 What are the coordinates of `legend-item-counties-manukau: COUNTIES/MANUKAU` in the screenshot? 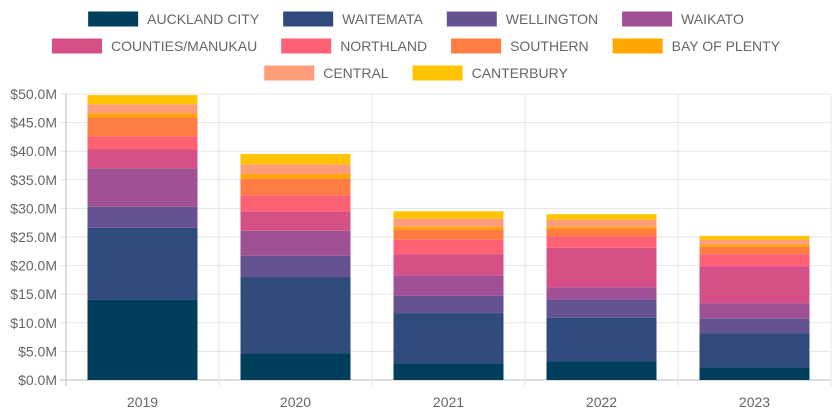 It's located at (154, 46).